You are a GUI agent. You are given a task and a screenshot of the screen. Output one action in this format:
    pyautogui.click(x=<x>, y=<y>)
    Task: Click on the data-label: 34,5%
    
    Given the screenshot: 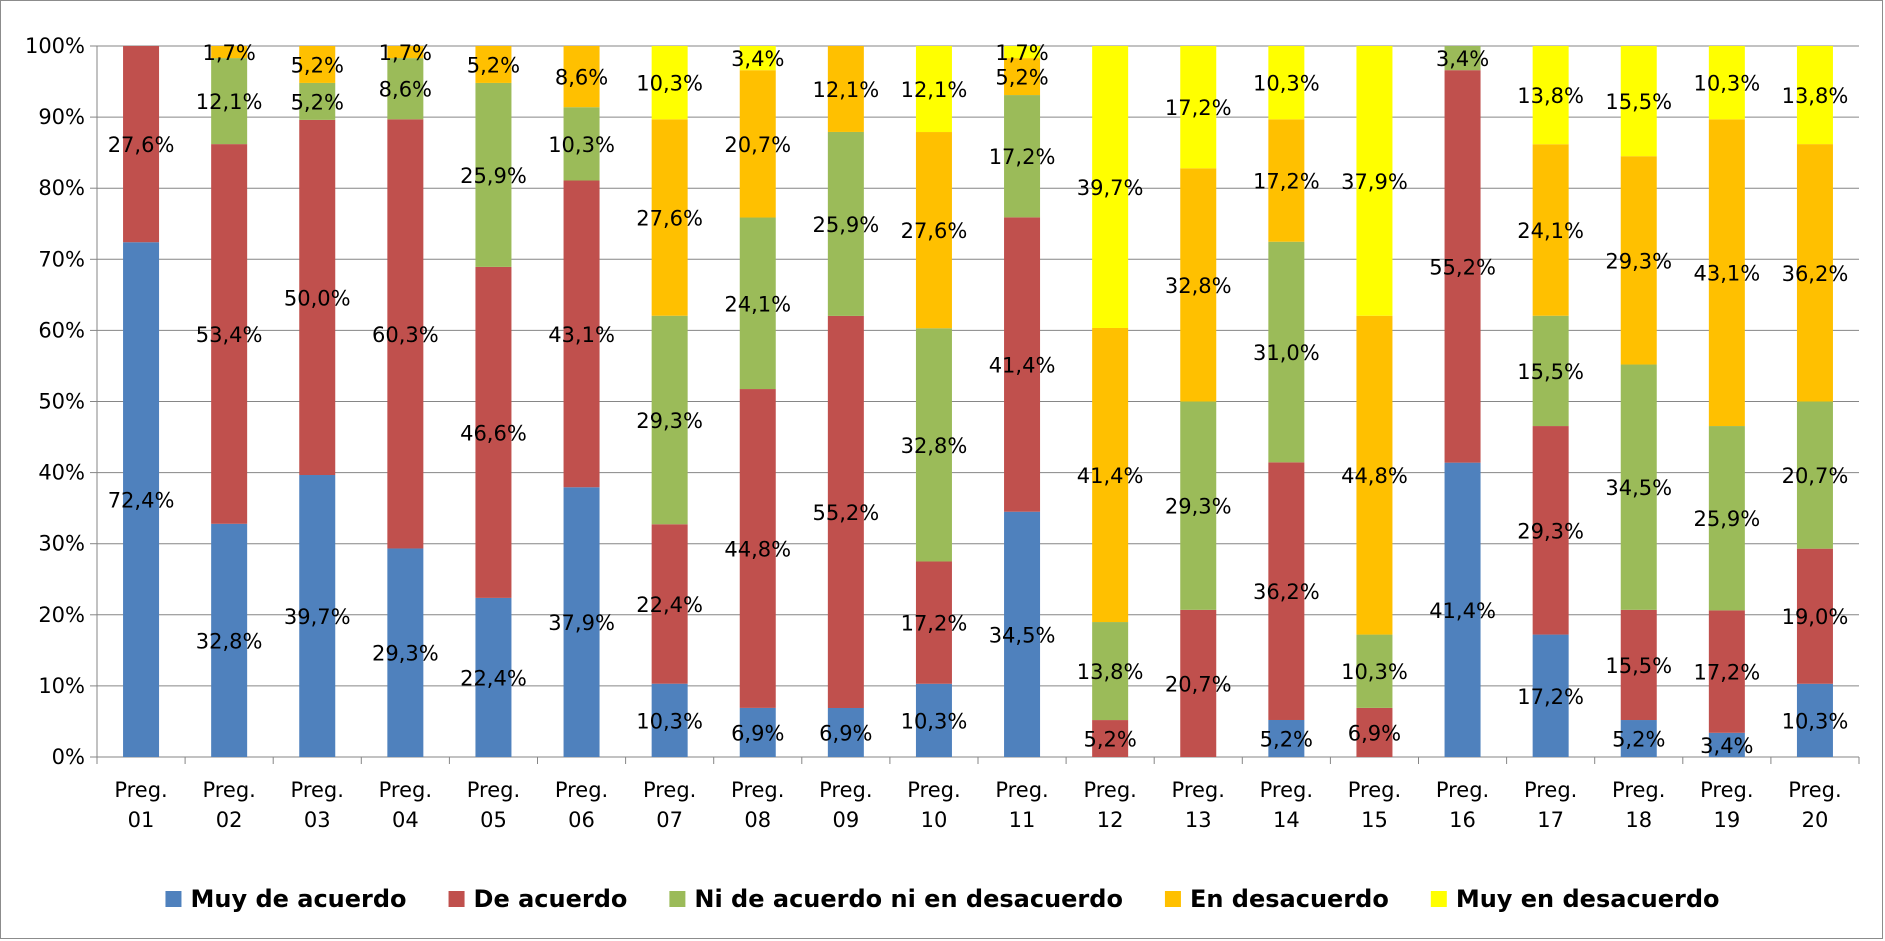 What is the action you would take?
    pyautogui.click(x=1022, y=635)
    